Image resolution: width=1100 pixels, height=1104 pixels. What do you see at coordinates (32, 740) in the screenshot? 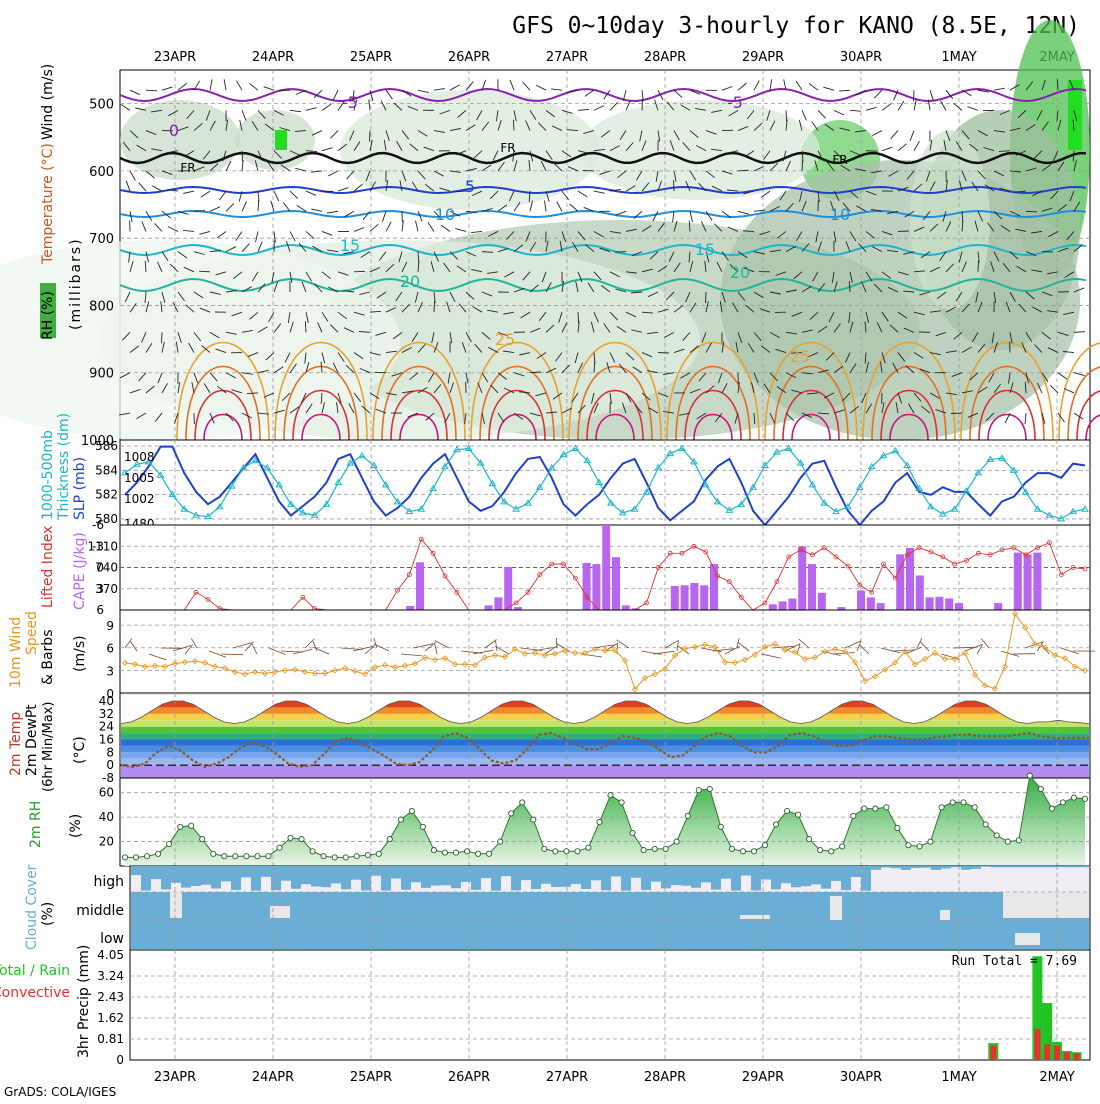
I see `temp-label-2: 2m DewPt` at bounding box center [32, 740].